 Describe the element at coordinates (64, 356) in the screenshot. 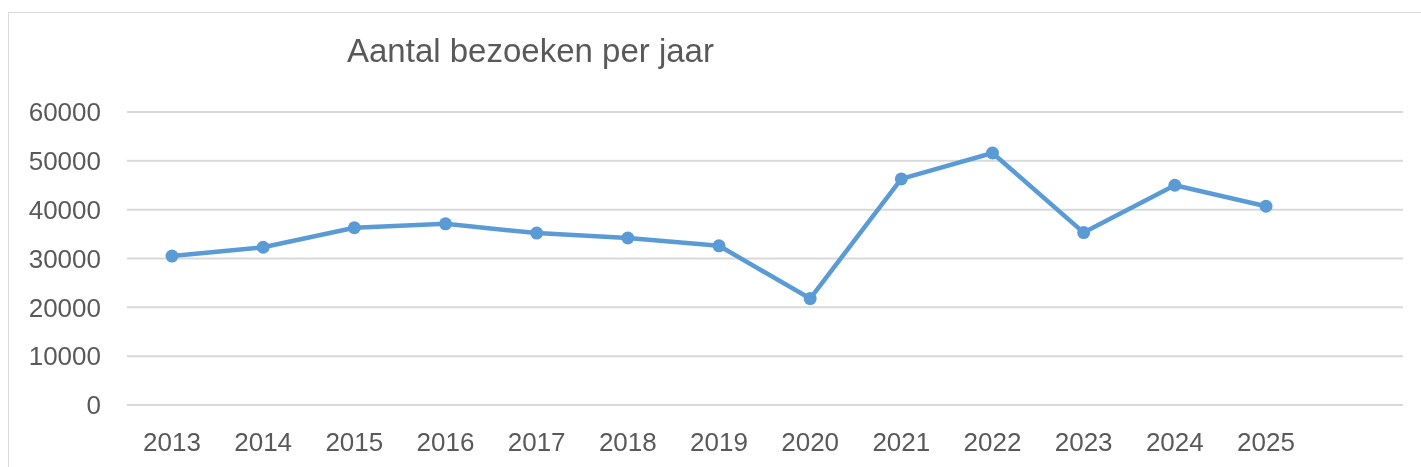

I see `y-tick-label: 10000` at that location.